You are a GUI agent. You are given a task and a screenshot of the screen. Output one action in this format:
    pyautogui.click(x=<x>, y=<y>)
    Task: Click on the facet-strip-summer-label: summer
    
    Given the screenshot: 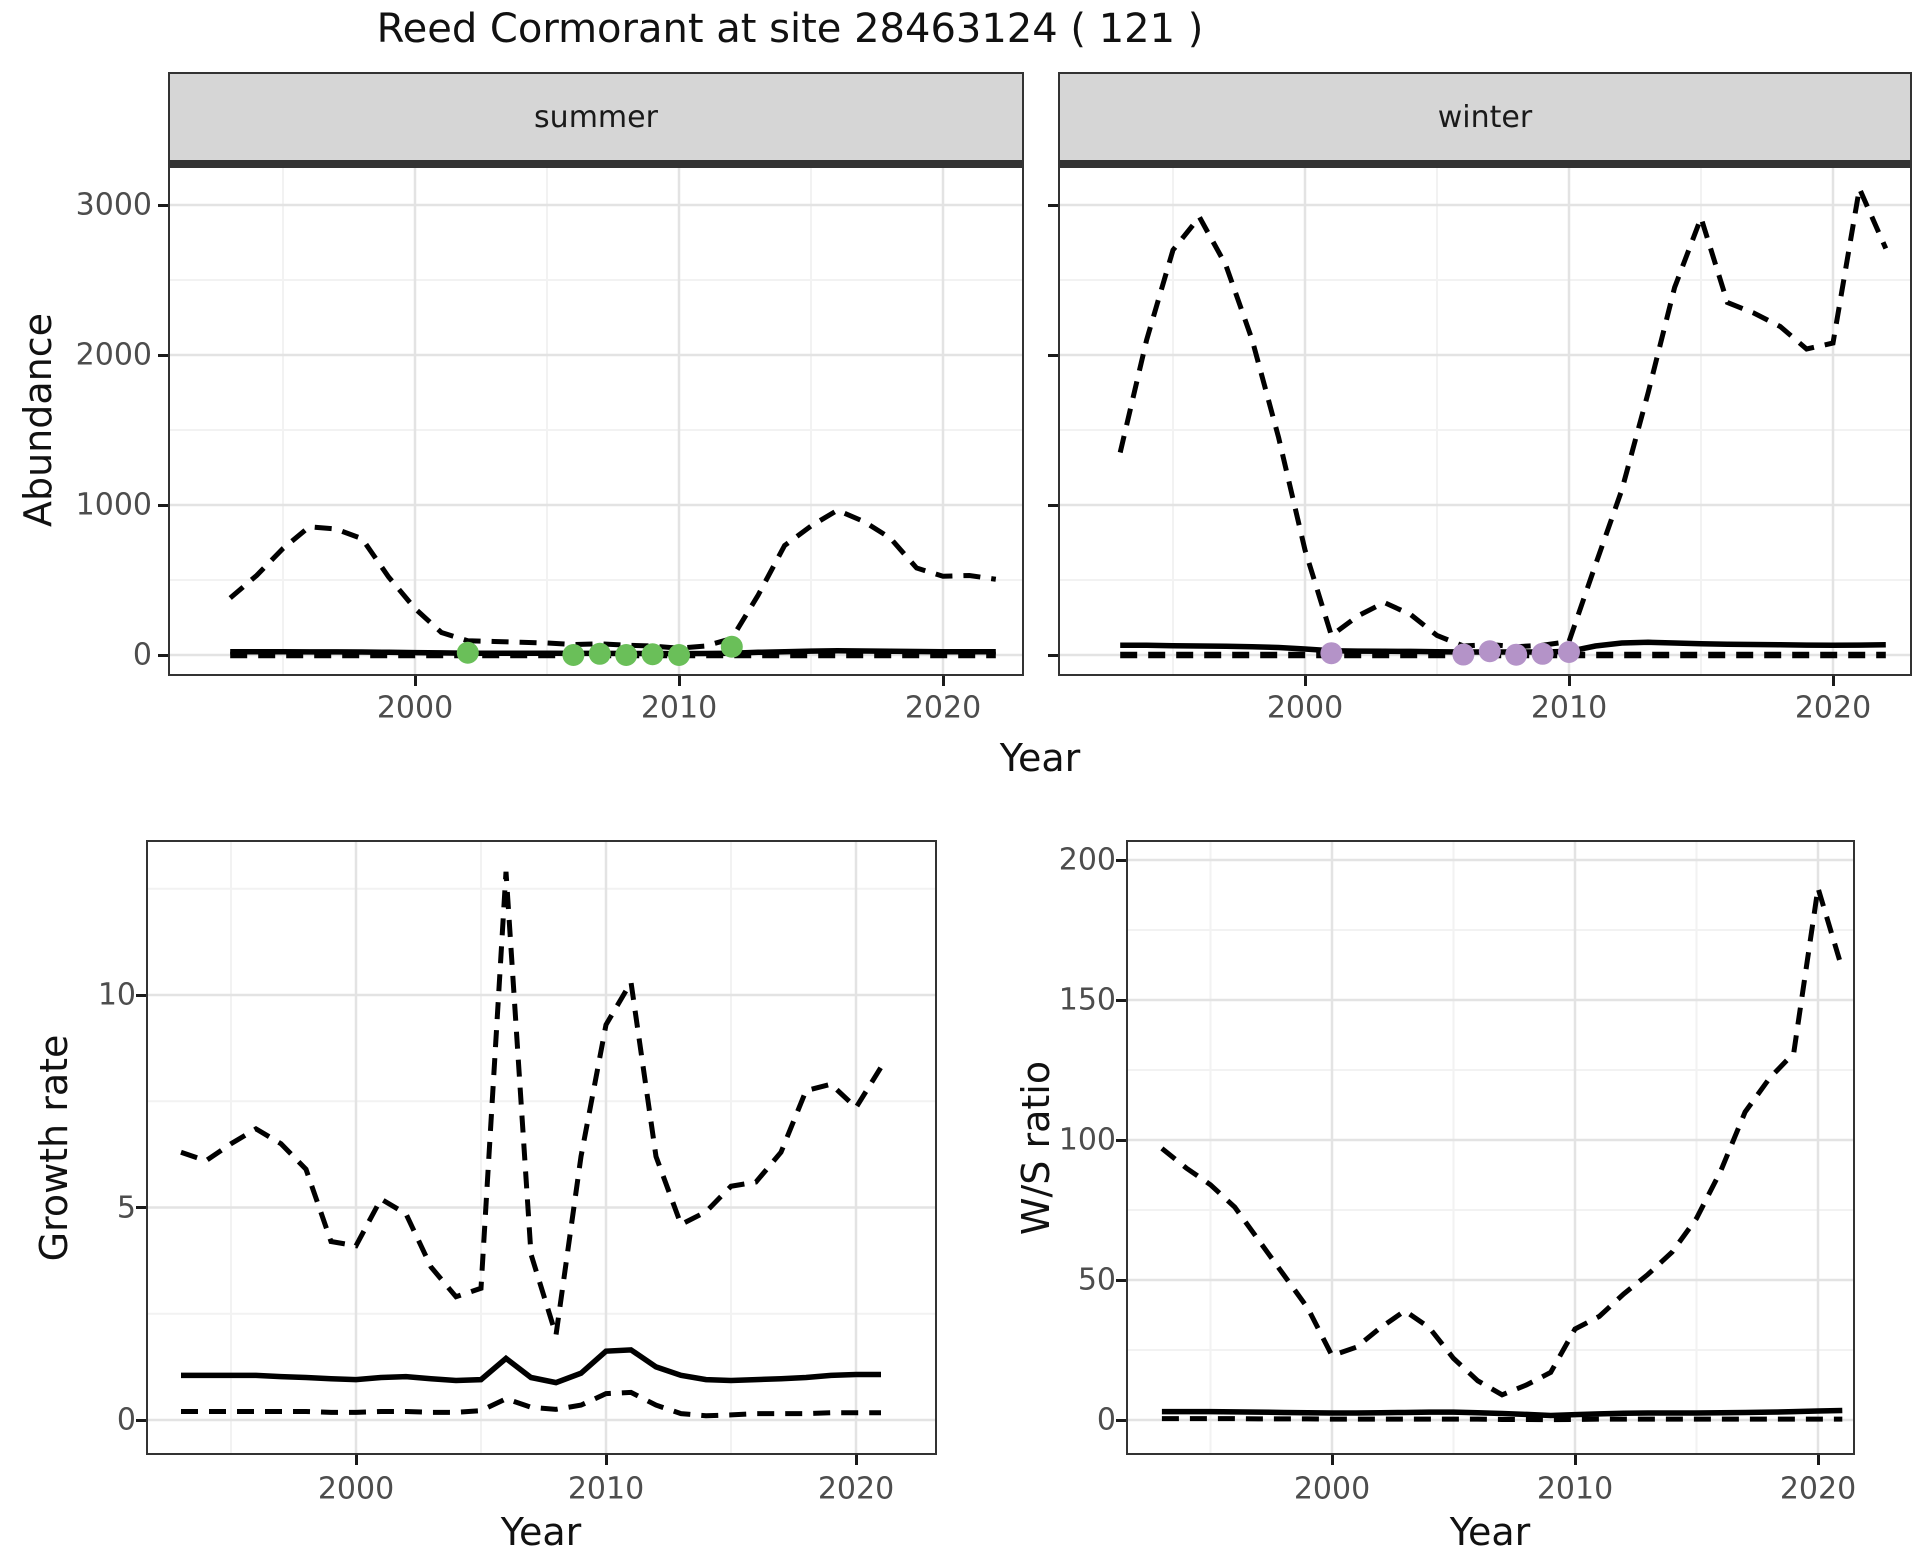 What is the action you would take?
    pyautogui.click(x=596, y=117)
    